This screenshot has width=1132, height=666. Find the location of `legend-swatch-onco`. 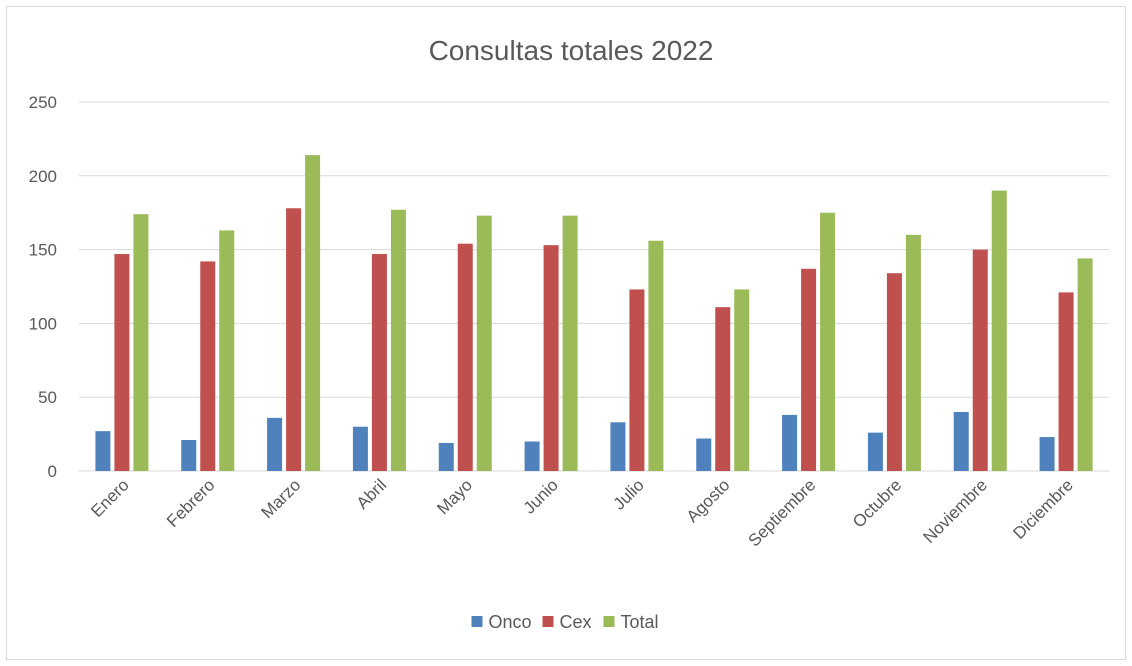

legend-swatch-onco is located at coordinates (477, 621).